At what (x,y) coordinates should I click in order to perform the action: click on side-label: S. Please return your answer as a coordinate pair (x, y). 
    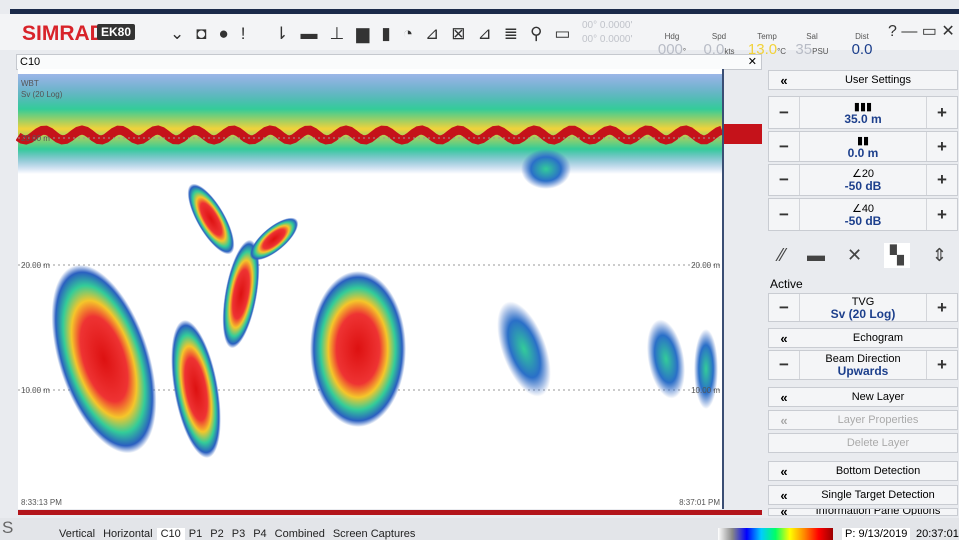
    Looking at the image, I should click on (8, 527).